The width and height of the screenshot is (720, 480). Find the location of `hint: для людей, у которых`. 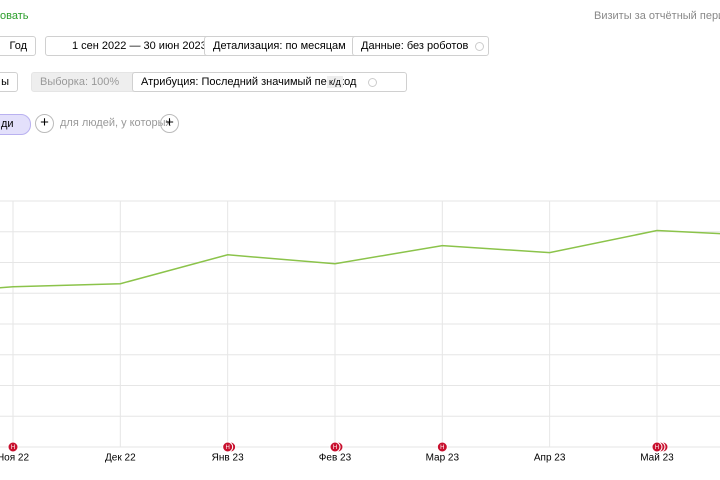

hint: для людей, у которых is located at coordinates (115, 123).